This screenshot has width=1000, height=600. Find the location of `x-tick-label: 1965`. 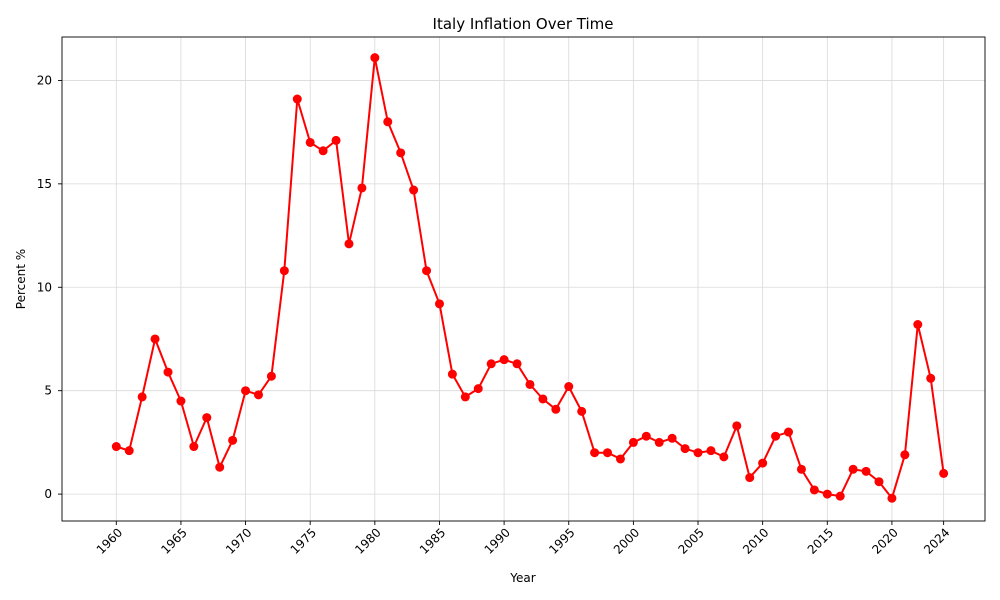

x-tick-label: 1965 is located at coordinates (173, 540).